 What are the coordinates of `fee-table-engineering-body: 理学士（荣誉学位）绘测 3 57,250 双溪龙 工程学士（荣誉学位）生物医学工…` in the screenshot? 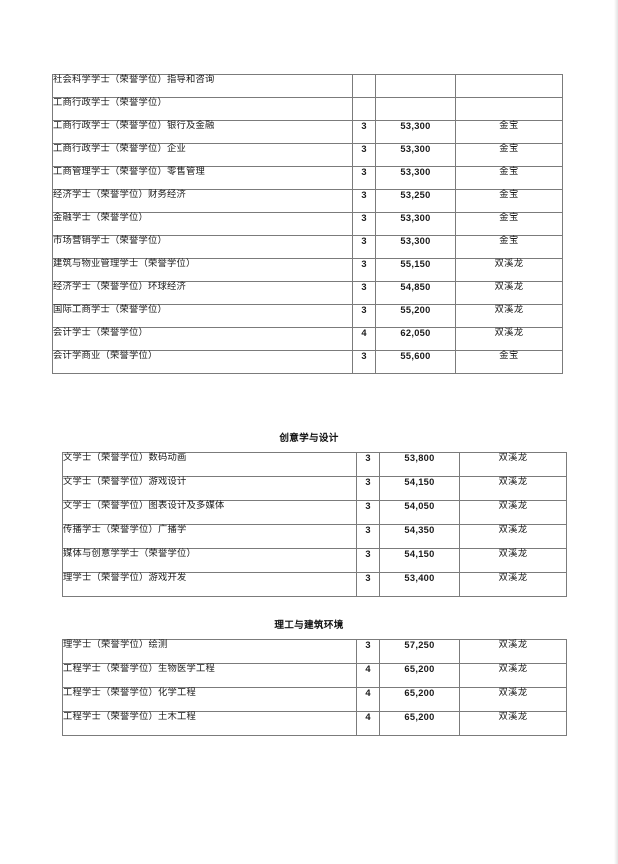 It's located at (314, 687).